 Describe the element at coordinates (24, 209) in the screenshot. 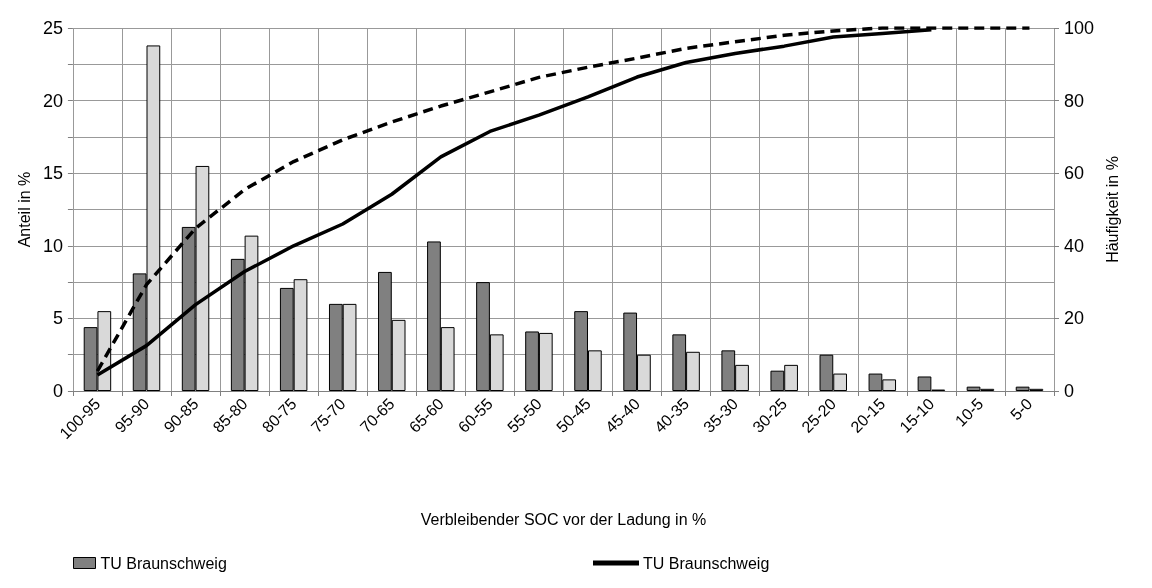

I see `y-axis-title: Anteil in %` at that location.